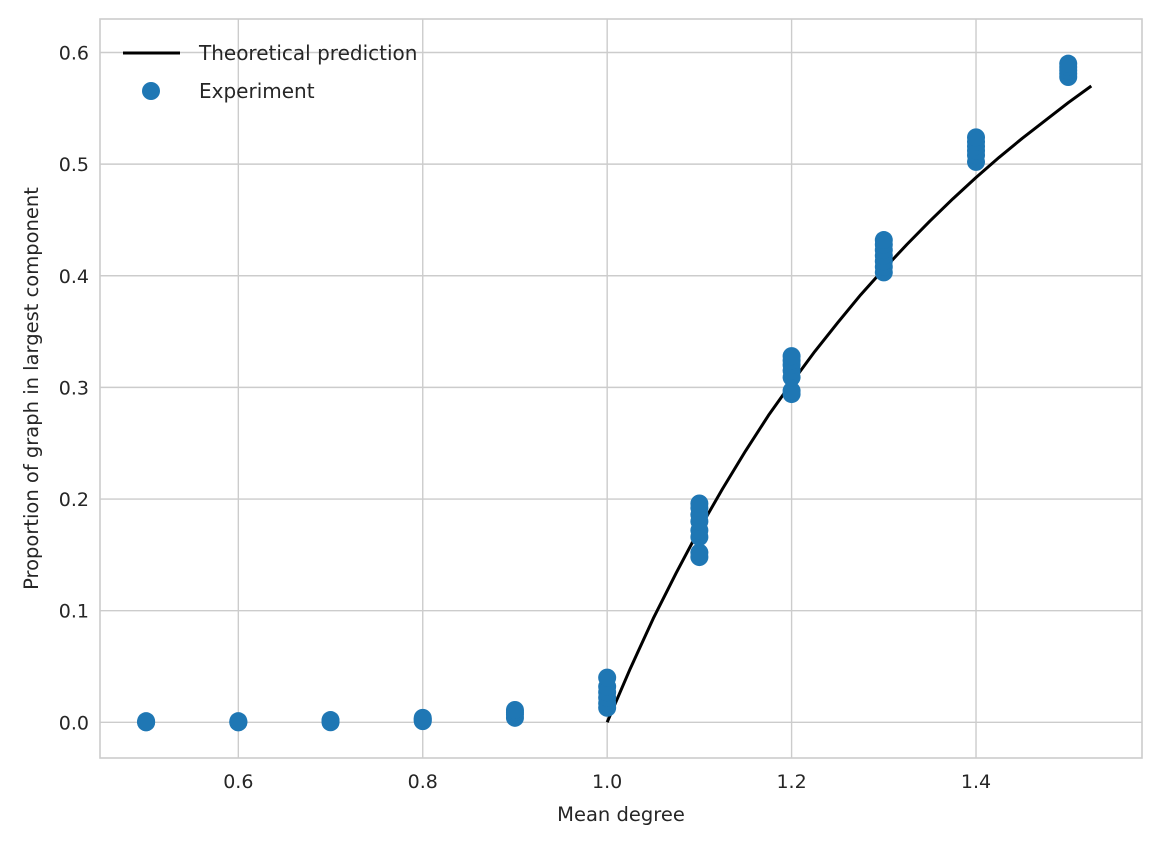 The width and height of the screenshot is (1161, 845). Describe the element at coordinates (74, 277) in the screenshot. I see `y-tick-label: 0.4` at that location.